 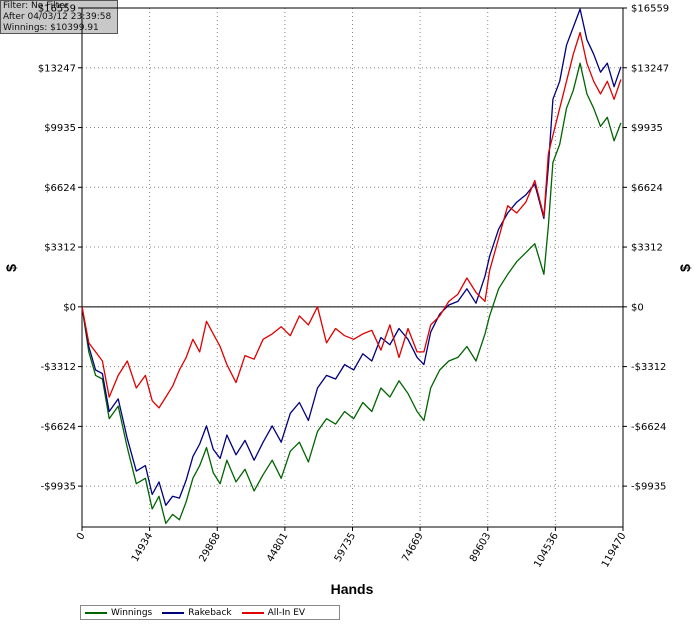 What do you see at coordinates (132, 612) in the screenshot?
I see `legend-label-winnings: Winnings` at bounding box center [132, 612].